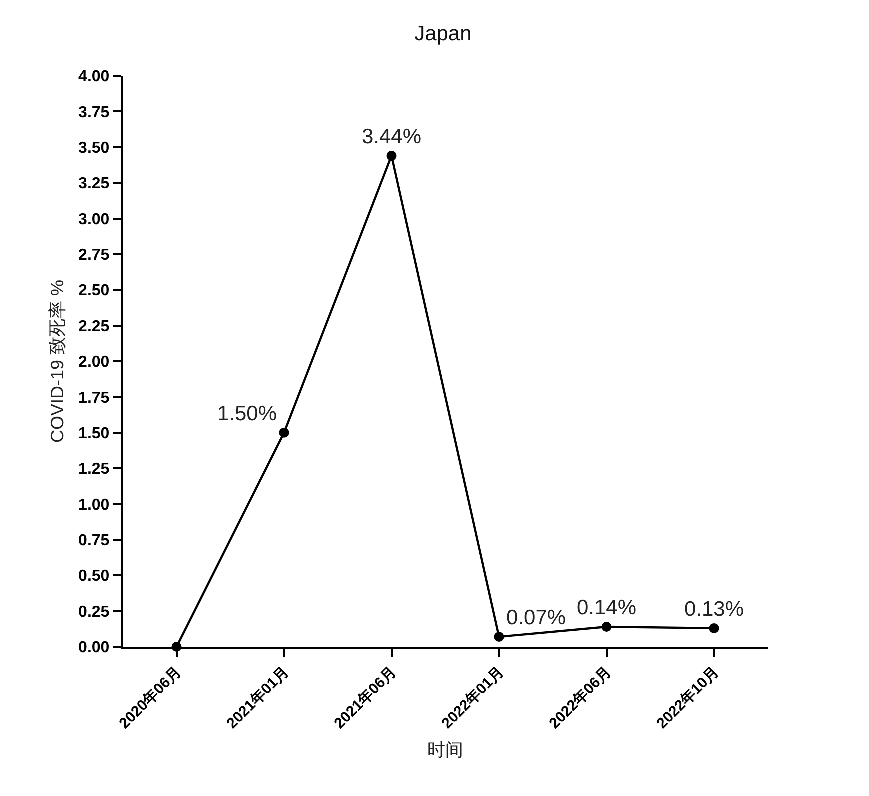 Image resolution: width=869 pixels, height=796 pixels. Describe the element at coordinates (446, 750) in the screenshot. I see `x-axis-title: 时间` at that location.